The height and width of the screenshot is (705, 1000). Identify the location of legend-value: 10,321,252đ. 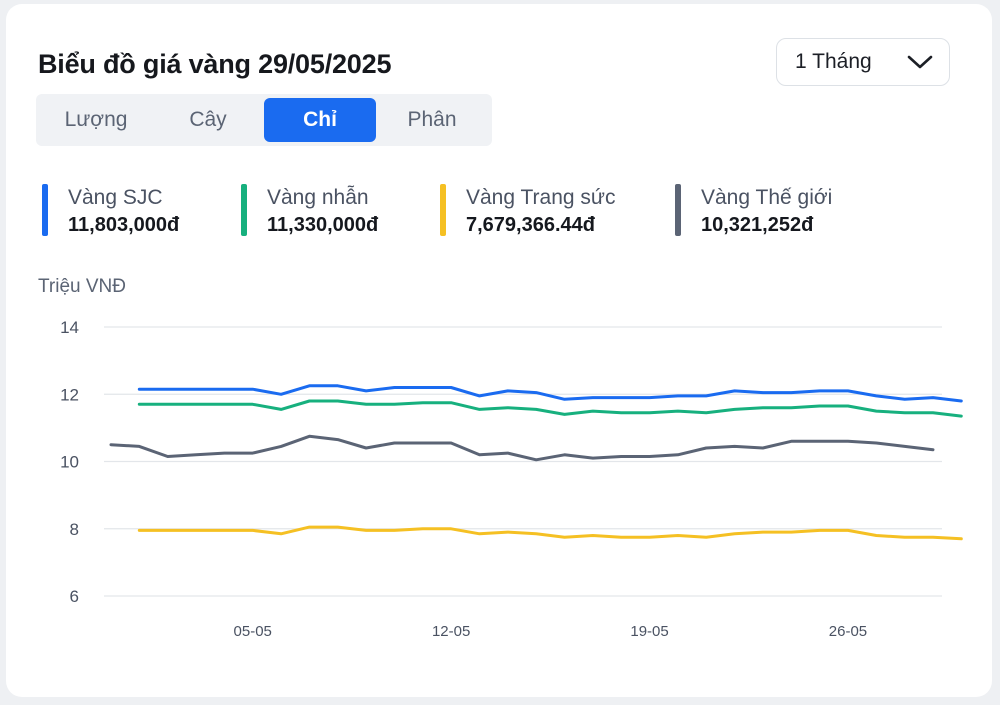
(757, 225).